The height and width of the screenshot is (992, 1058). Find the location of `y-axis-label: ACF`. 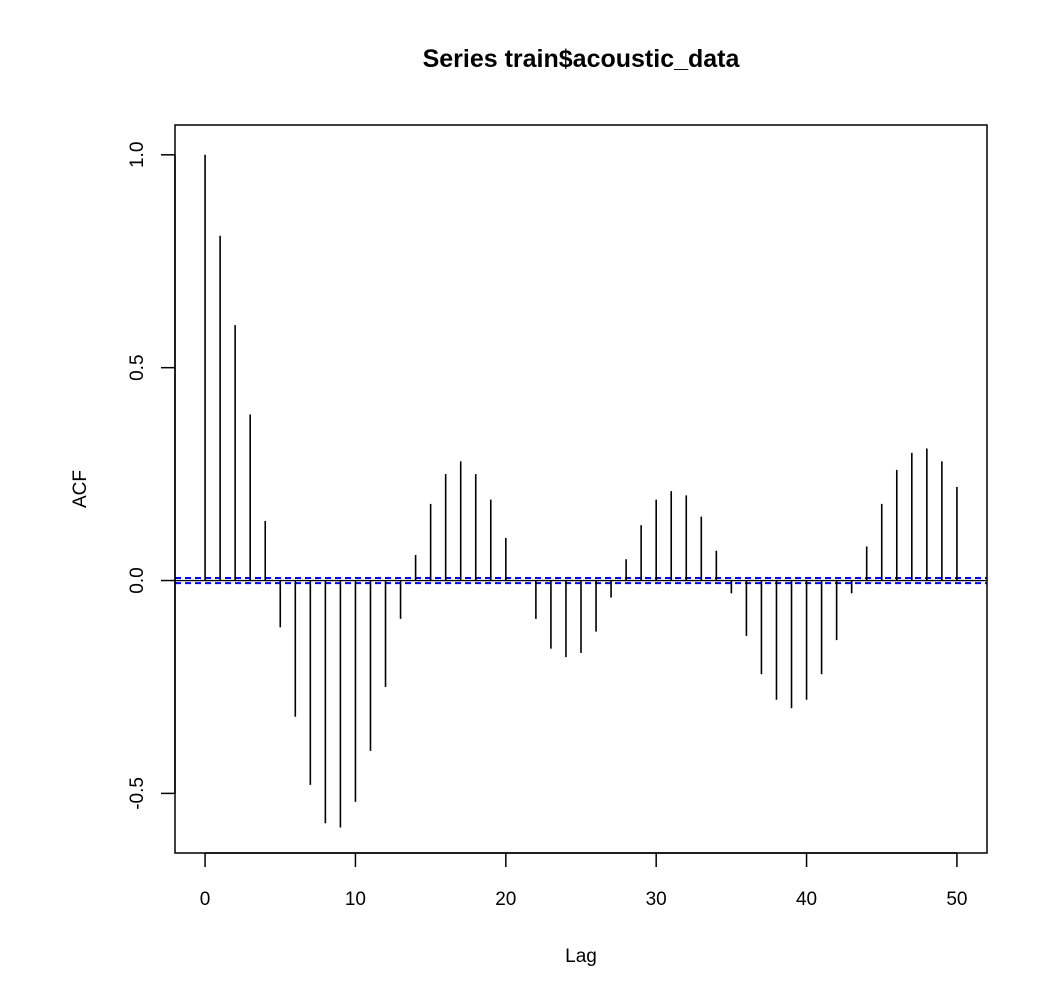

y-axis-label: ACF is located at coordinates (80, 489).